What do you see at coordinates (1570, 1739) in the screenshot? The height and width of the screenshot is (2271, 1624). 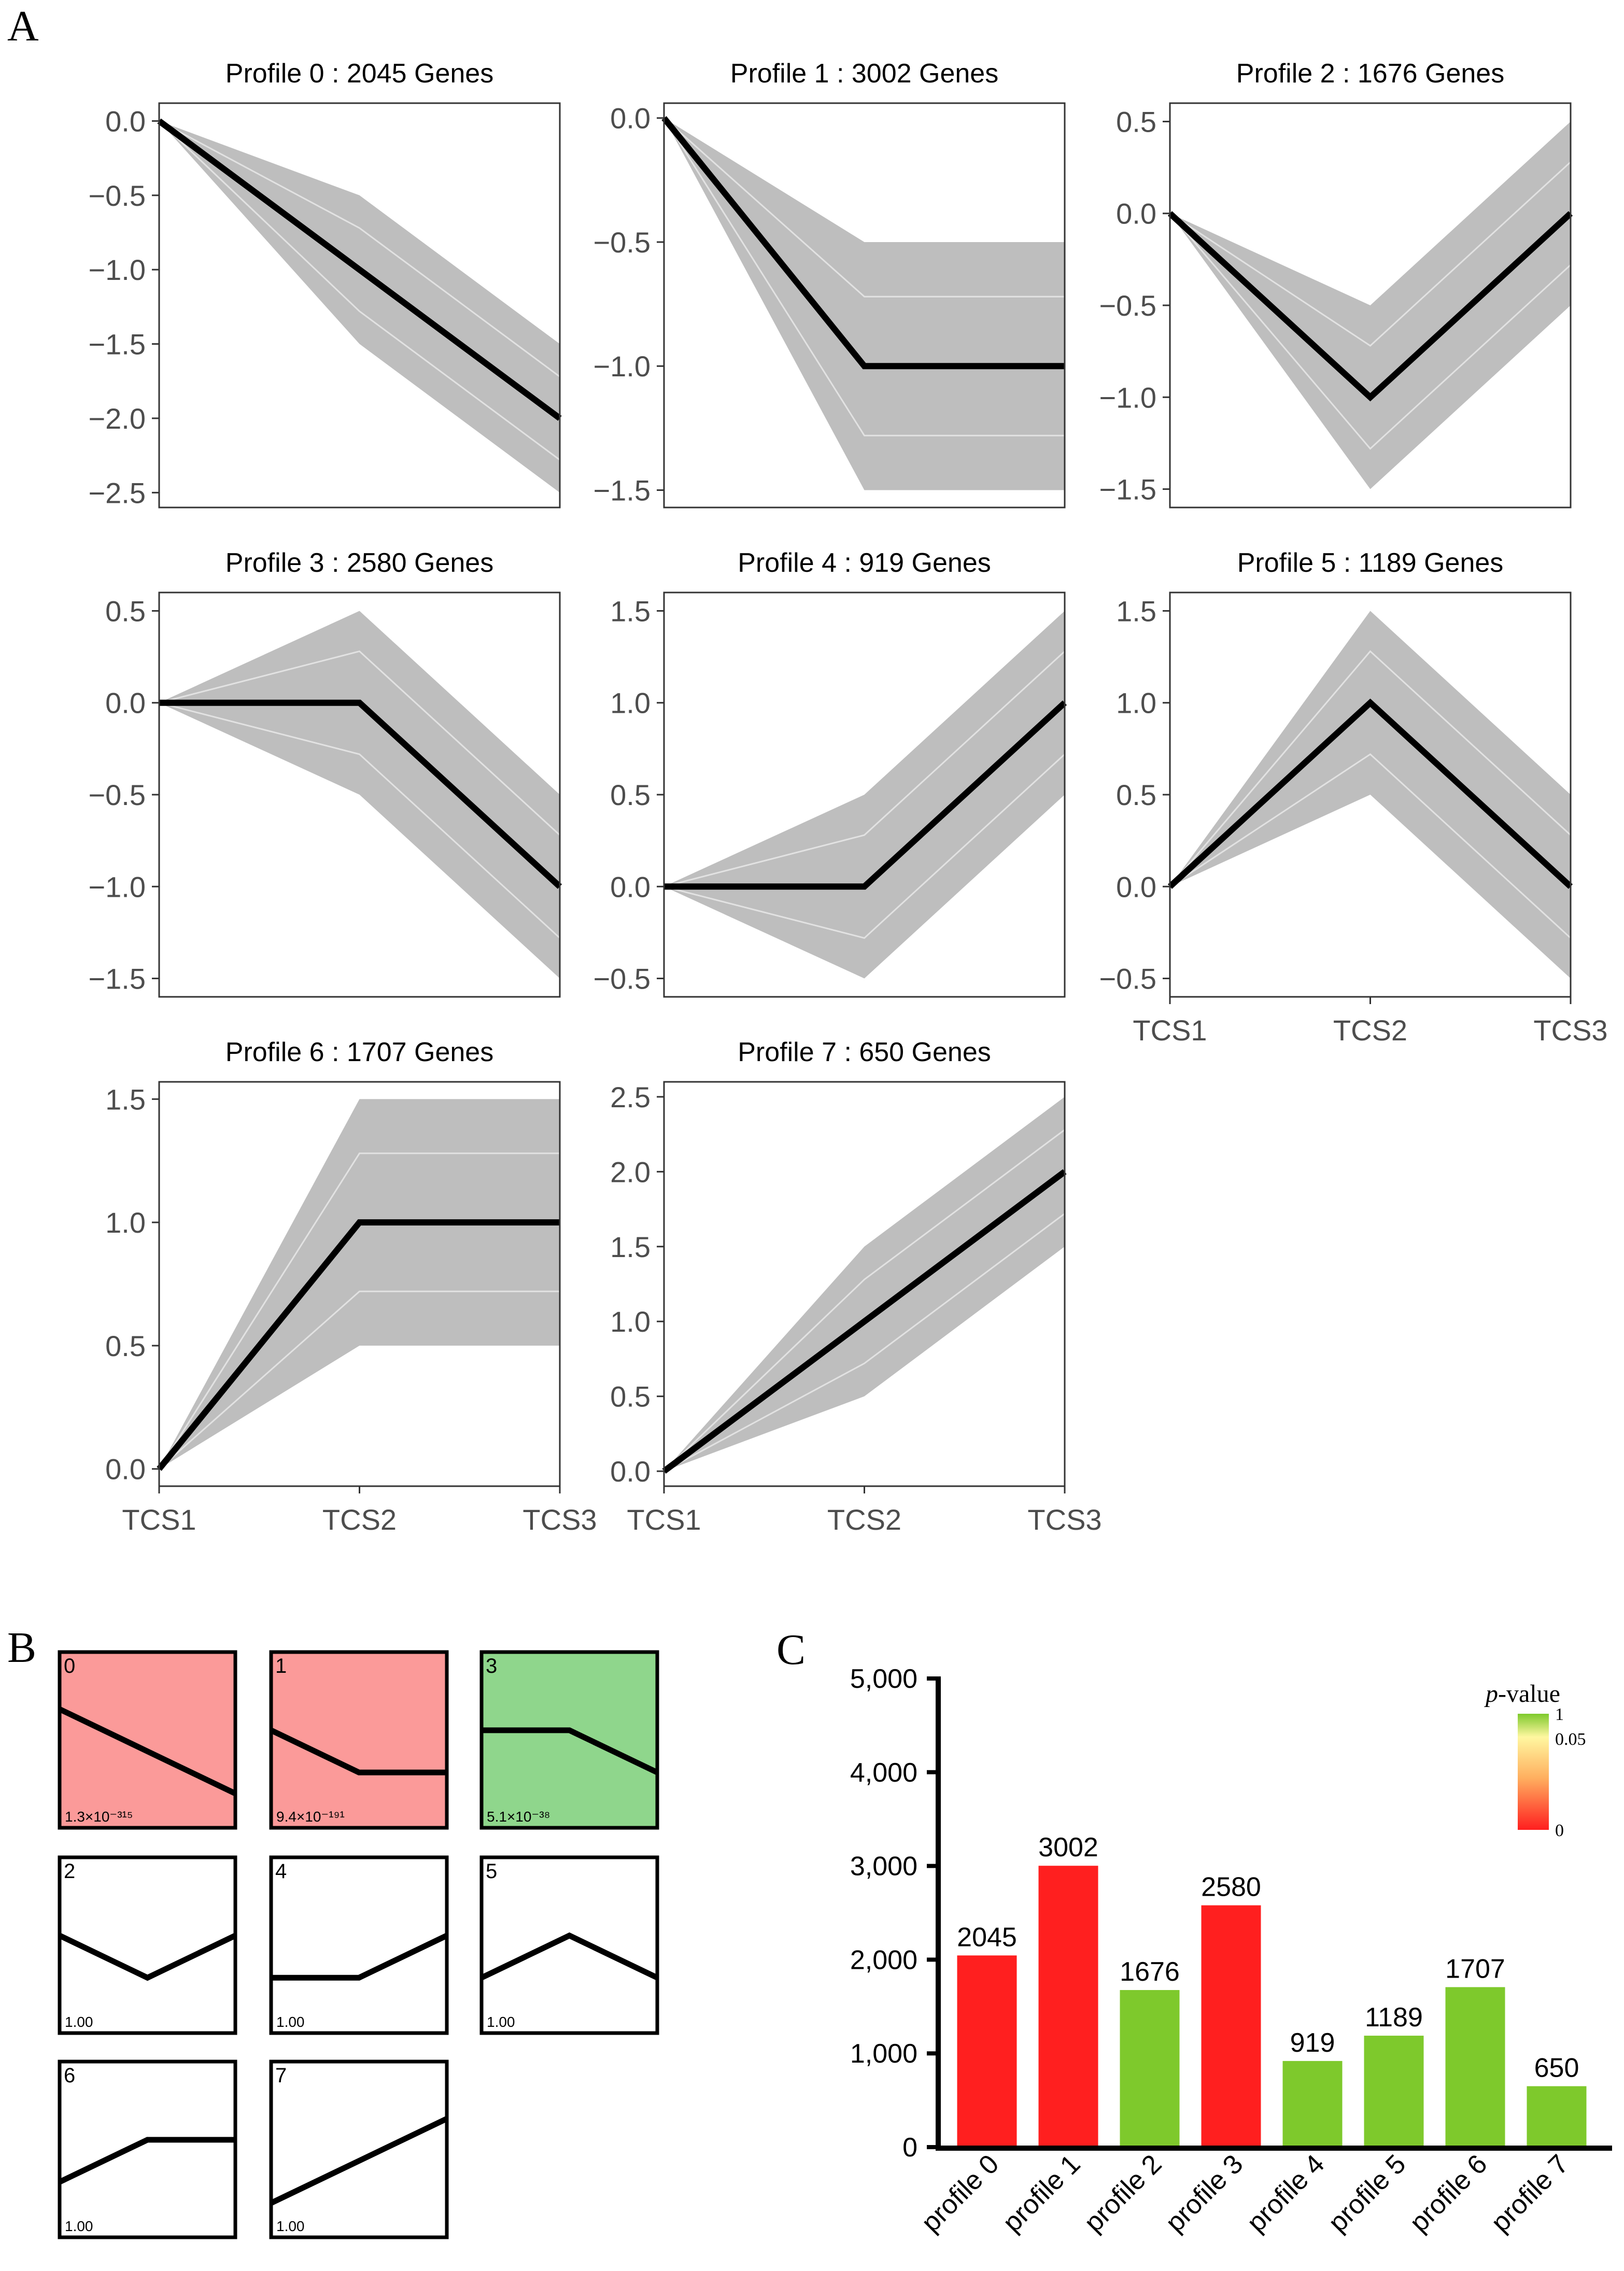 I see `legend-tick-005: 0.05` at bounding box center [1570, 1739].